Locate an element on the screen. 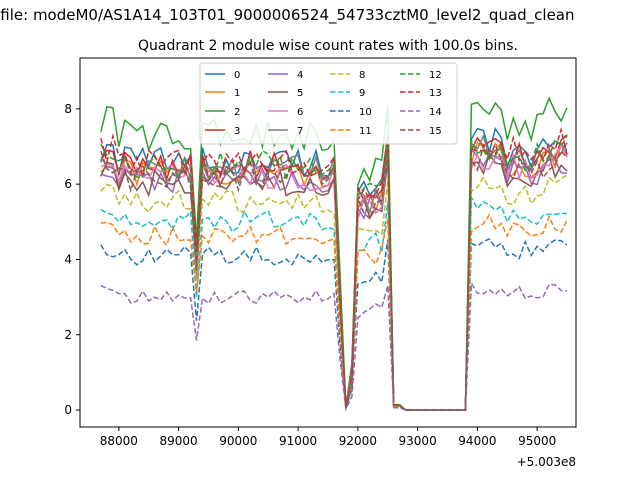 The width and height of the screenshot is (640, 480). y-tick-label: 2 is located at coordinates (68, 335).